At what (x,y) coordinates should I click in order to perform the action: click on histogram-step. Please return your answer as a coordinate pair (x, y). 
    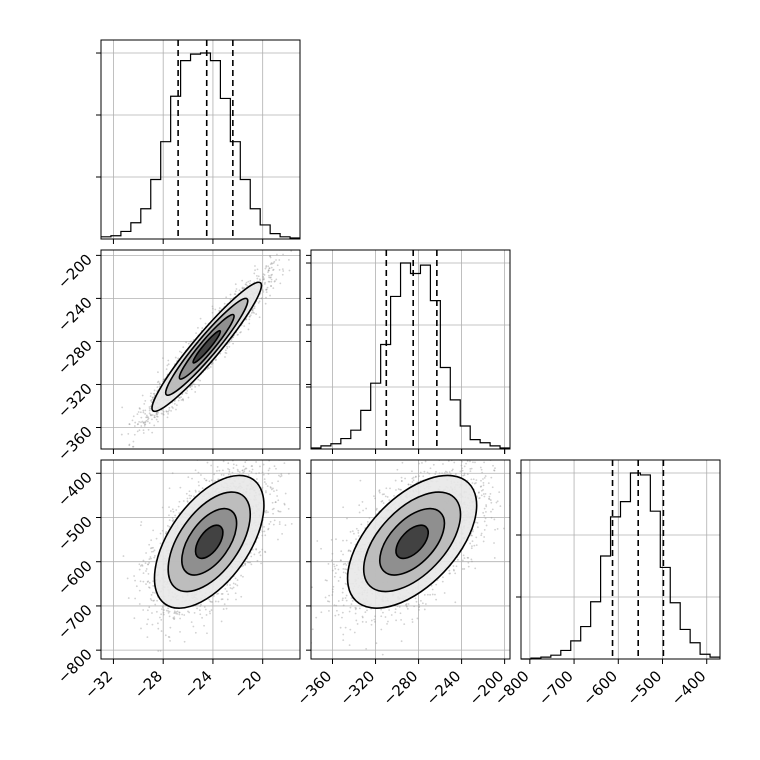
    Looking at the image, I should click on (200, 145).